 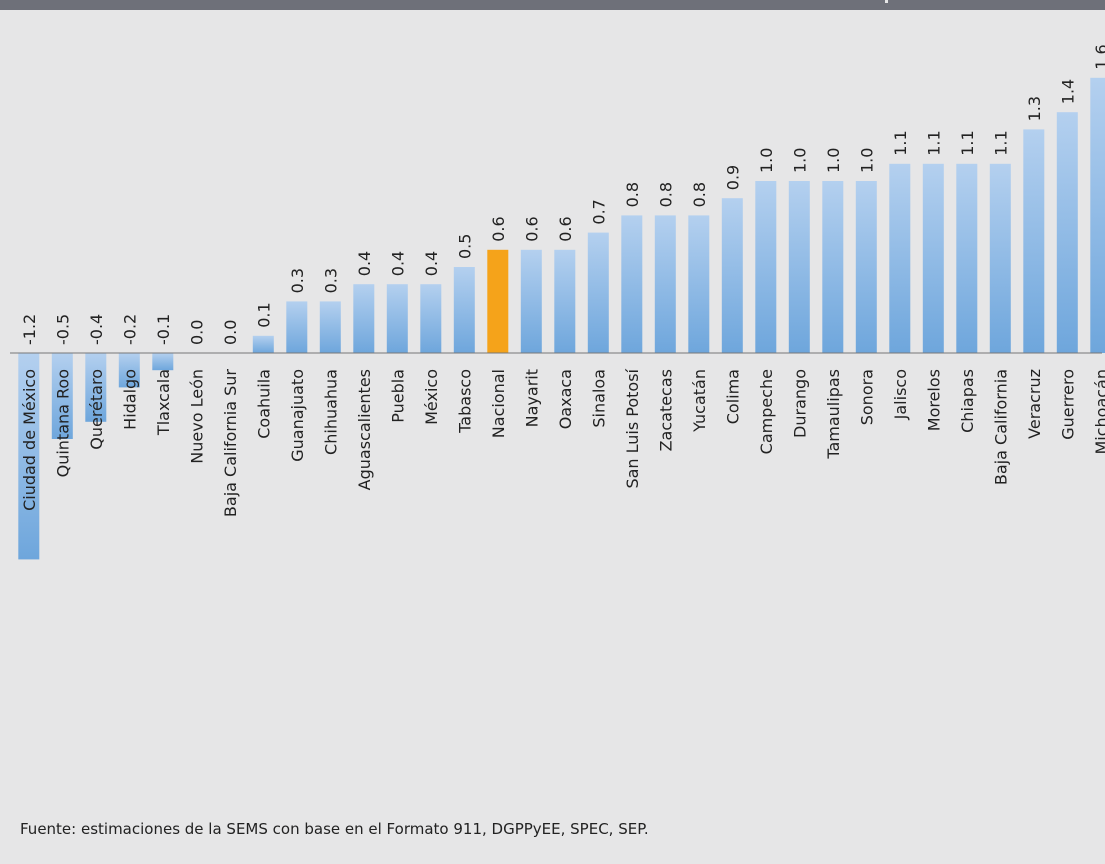 I want to click on value-label: -0.5, so click(x=62, y=329).